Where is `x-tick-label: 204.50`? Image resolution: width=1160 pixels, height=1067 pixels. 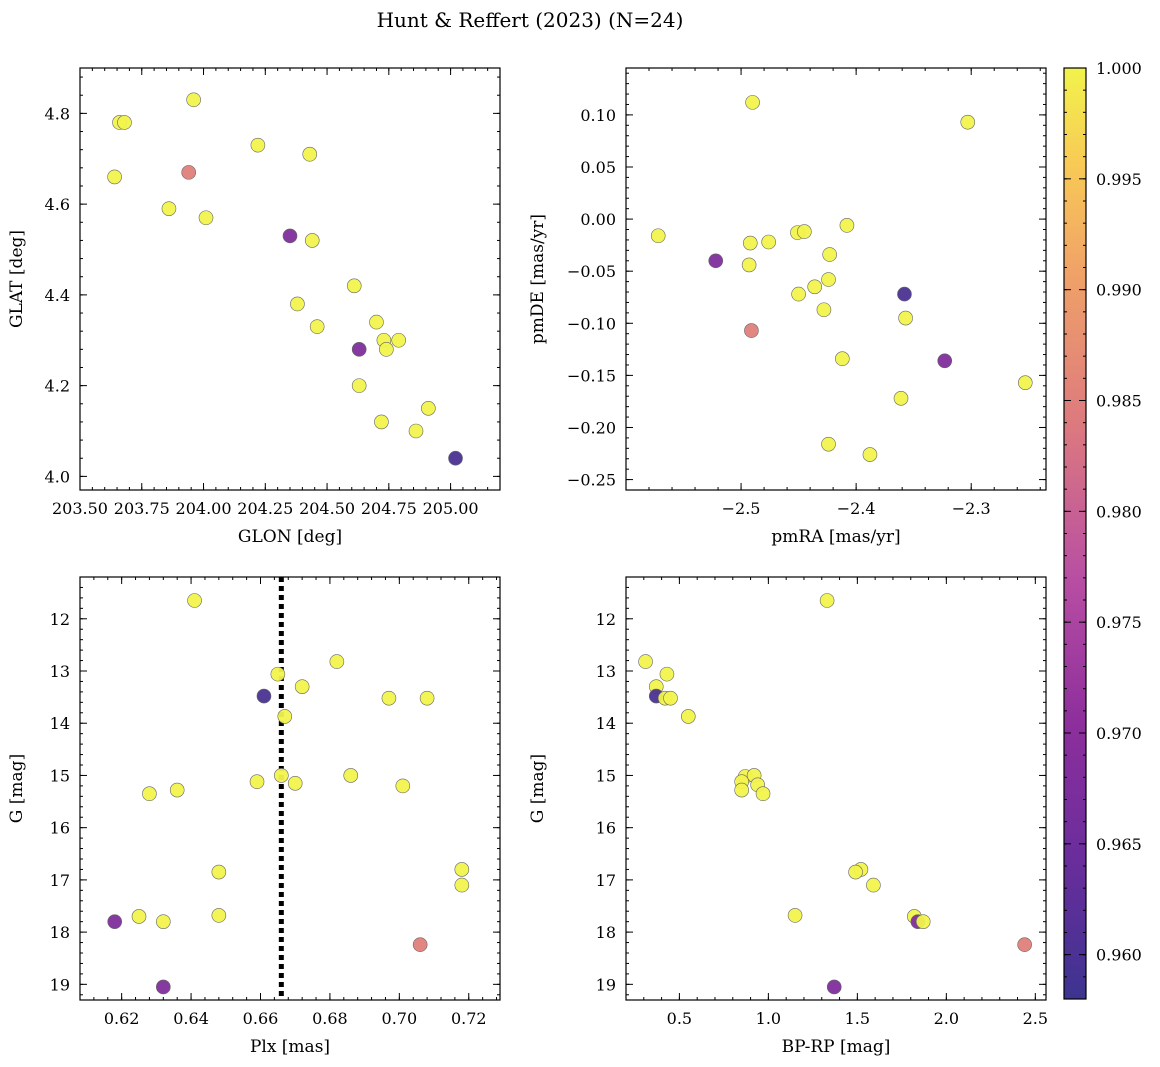 x-tick-label: 204.50 is located at coordinates (327, 508).